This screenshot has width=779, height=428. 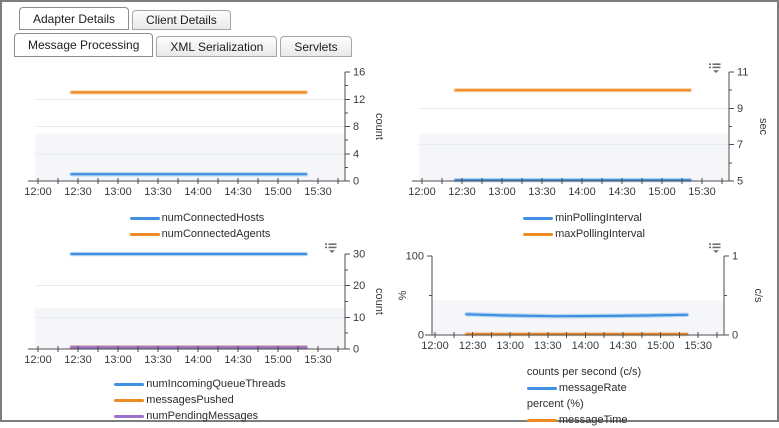 I want to click on tab-client-details: Client Details, so click(x=181, y=20).